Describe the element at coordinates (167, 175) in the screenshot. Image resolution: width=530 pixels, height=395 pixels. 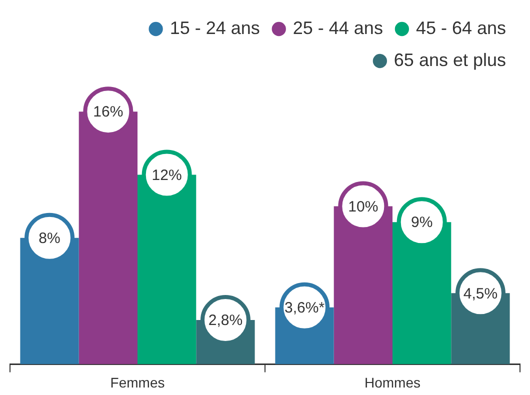
I see `data-label: 12%` at that location.